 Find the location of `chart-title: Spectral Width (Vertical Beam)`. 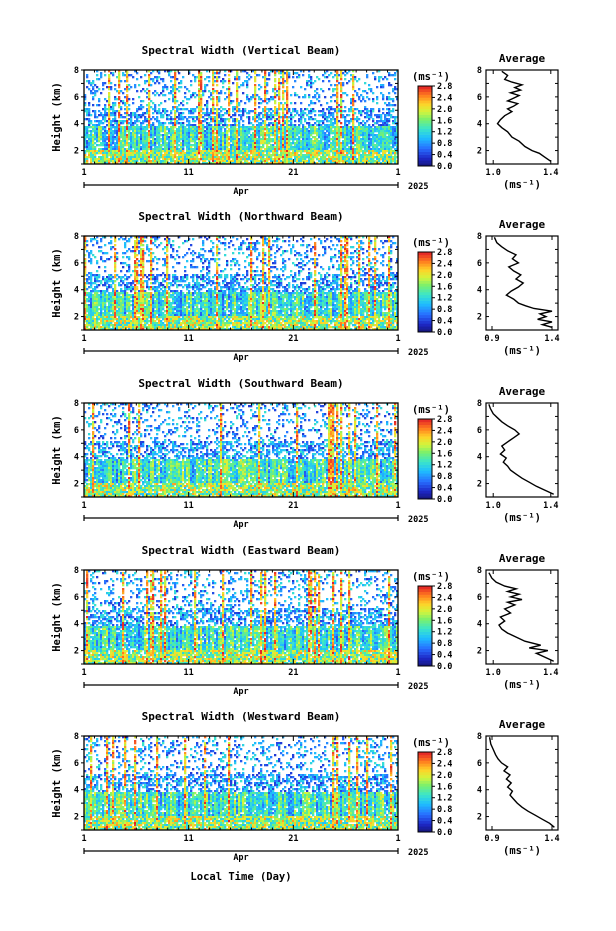

chart-title: Spectral Width (Vertical Beam) is located at coordinates (241, 50).